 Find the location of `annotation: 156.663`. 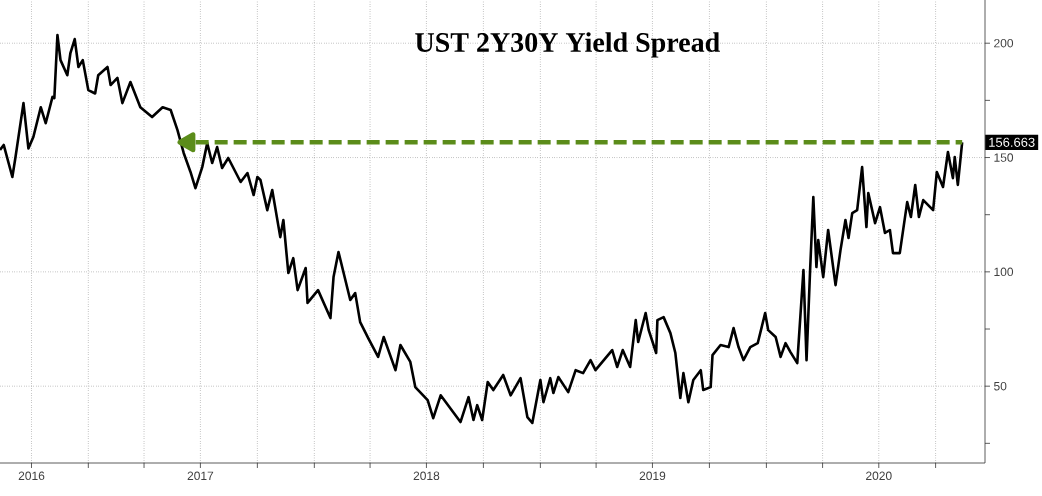

annotation: 156.663 is located at coordinates (1012, 142).